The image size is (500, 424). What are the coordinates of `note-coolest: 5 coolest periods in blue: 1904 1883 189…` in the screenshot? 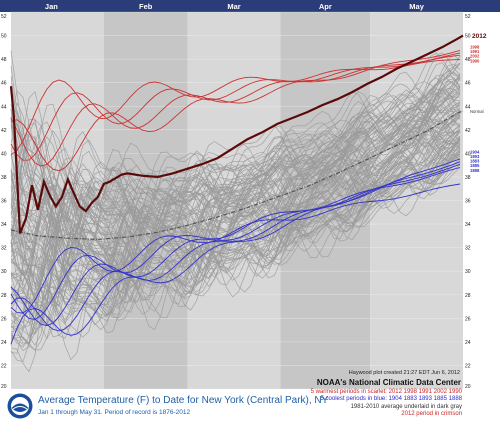 It's located at (391, 399).